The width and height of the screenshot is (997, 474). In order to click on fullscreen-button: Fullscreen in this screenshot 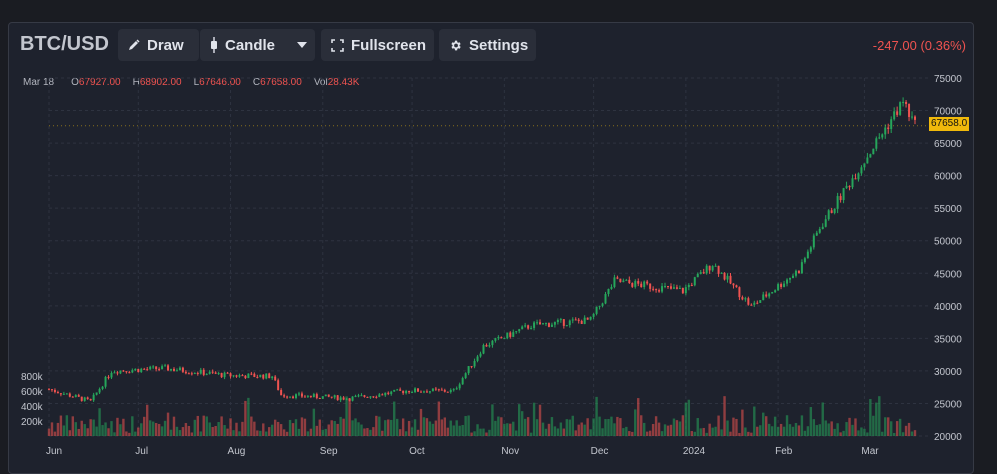, I will do `click(377, 45)`.